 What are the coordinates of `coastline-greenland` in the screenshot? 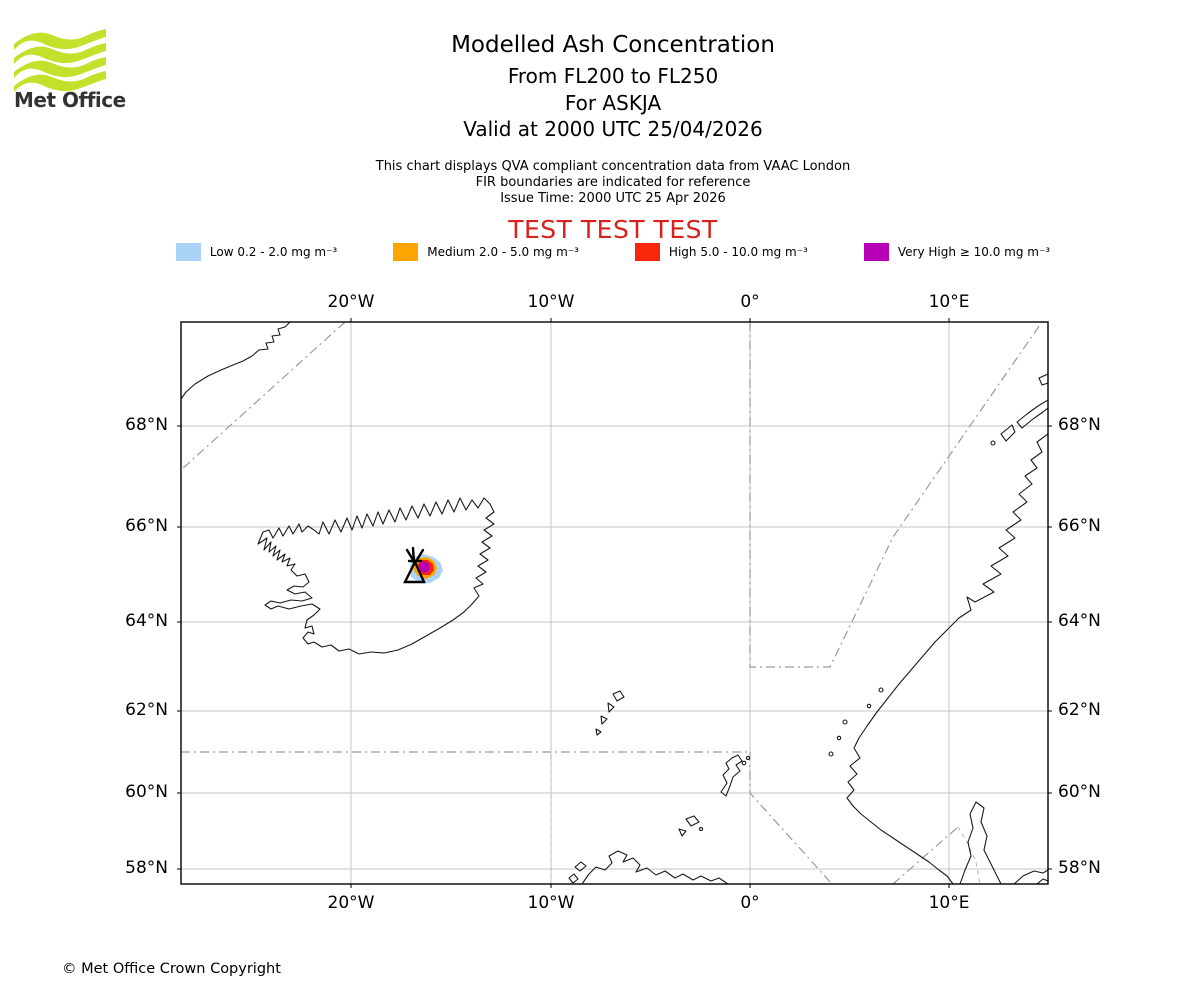 It's located at (236, 361).